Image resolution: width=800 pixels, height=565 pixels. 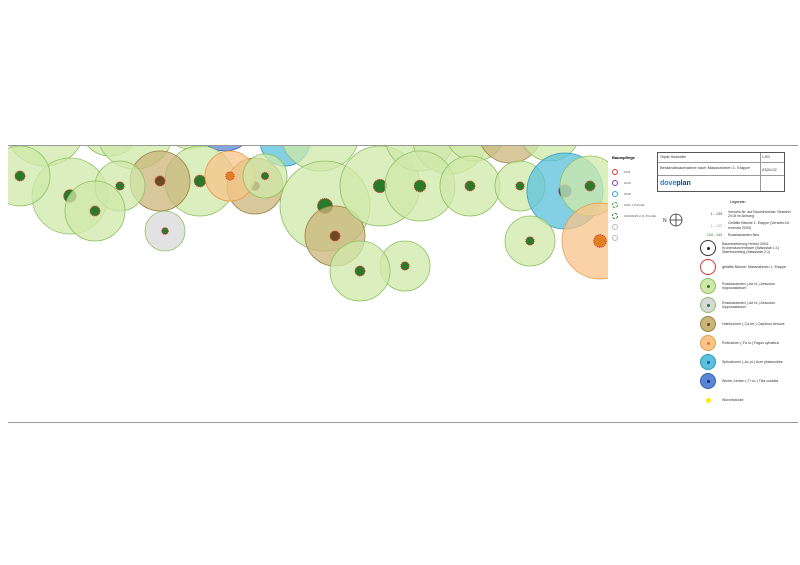 What do you see at coordinates (640, 215) in the screenshot?
I see `tree-care-label: 2023/2025 2./3. Priorität` at bounding box center [640, 215].